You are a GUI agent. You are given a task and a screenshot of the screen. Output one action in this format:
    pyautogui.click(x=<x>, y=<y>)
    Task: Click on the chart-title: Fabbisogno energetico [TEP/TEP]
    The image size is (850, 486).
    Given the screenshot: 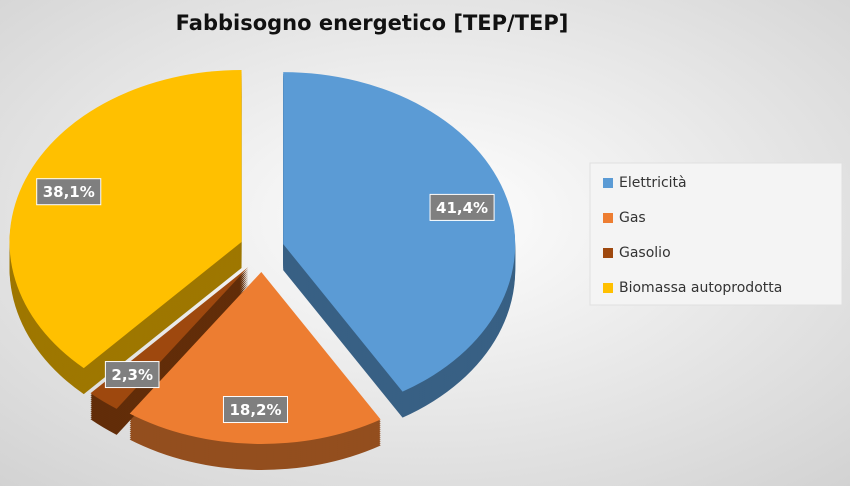 What is the action you would take?
    pyautogui.click(x=372, y=23)
    